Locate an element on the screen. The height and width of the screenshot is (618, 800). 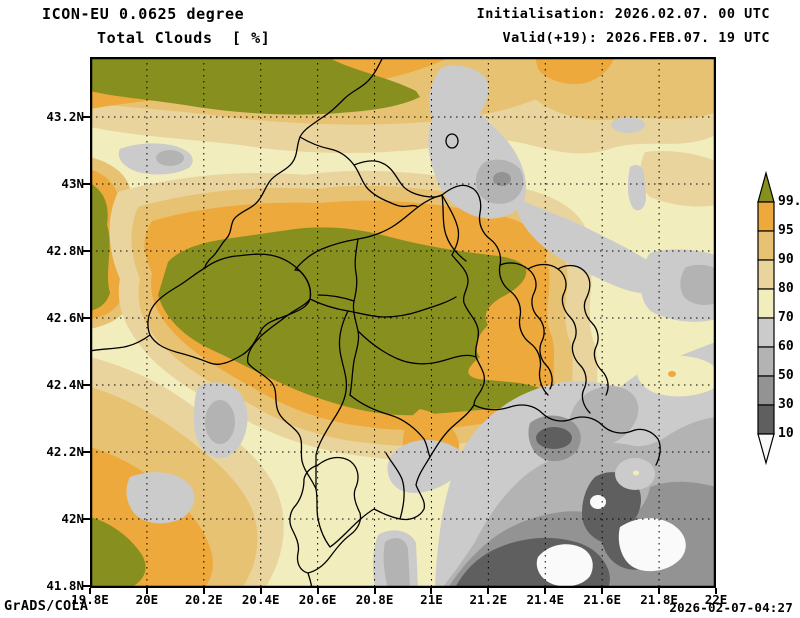
colorbar-tick-label: 30 is located at coordinates (786, 404).